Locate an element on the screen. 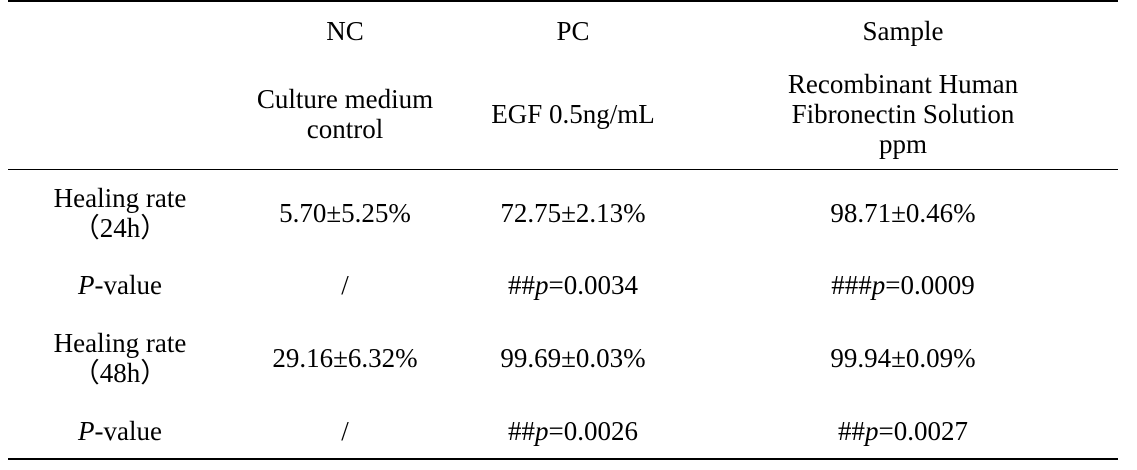 The height and width of the screenshot is (470, 1137). cell-sample-pvalue-24h-suffix: =0.0009 is located at coordinates (930, 285).